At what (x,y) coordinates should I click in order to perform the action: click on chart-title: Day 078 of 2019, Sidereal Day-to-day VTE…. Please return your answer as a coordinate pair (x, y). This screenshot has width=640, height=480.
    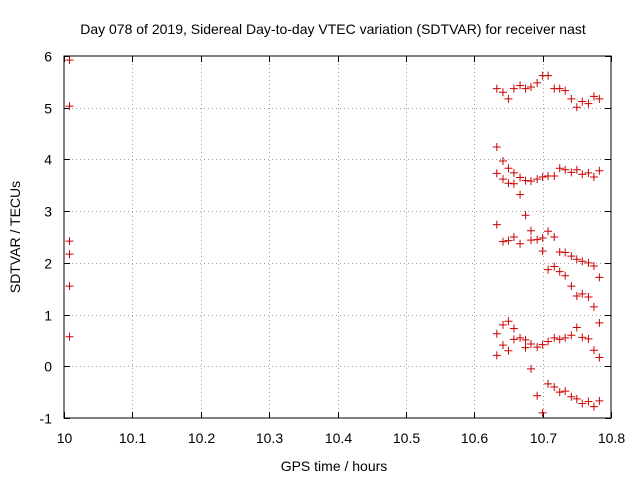
    Looking at the image, I should click on (333, 29).